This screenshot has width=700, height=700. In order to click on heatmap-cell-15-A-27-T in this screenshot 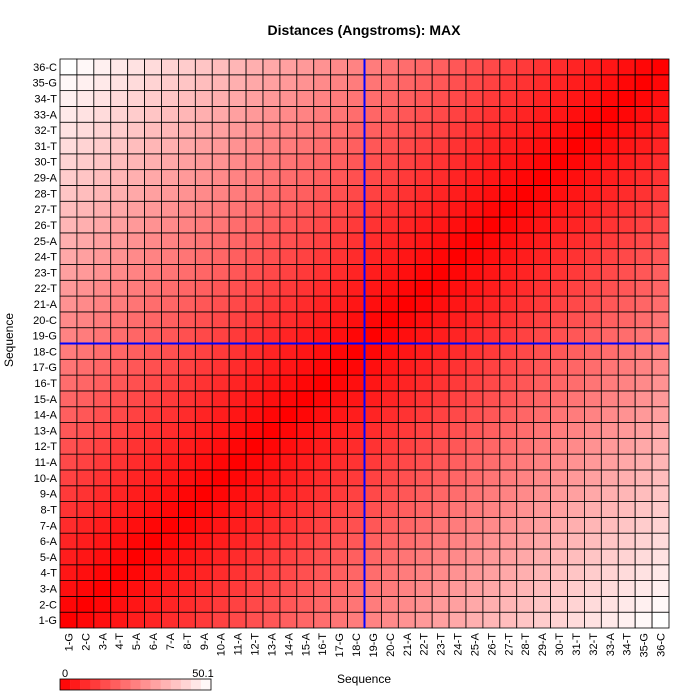, I will do `click(508, 399)`.